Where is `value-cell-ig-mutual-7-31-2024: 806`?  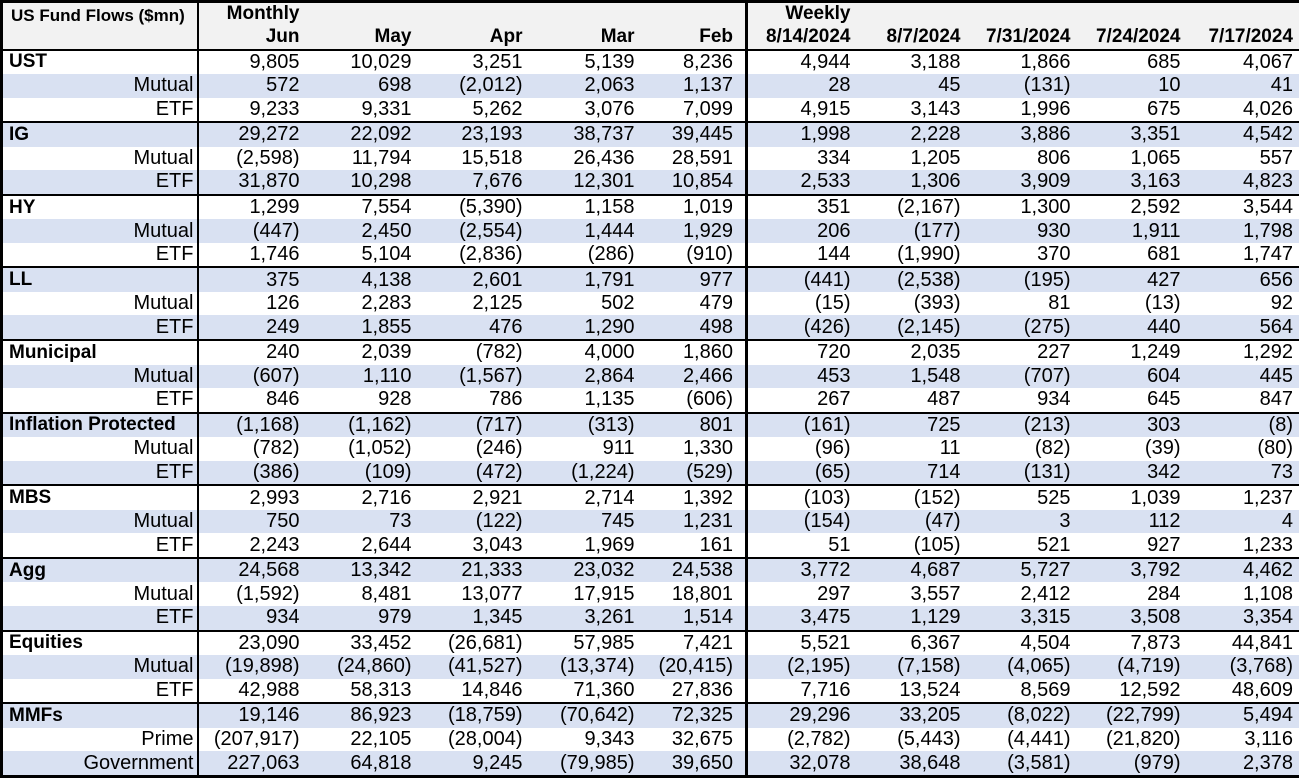 value-cell-ig-mutual-7-31-2024: 806 is located at coordinates (1054, 157).